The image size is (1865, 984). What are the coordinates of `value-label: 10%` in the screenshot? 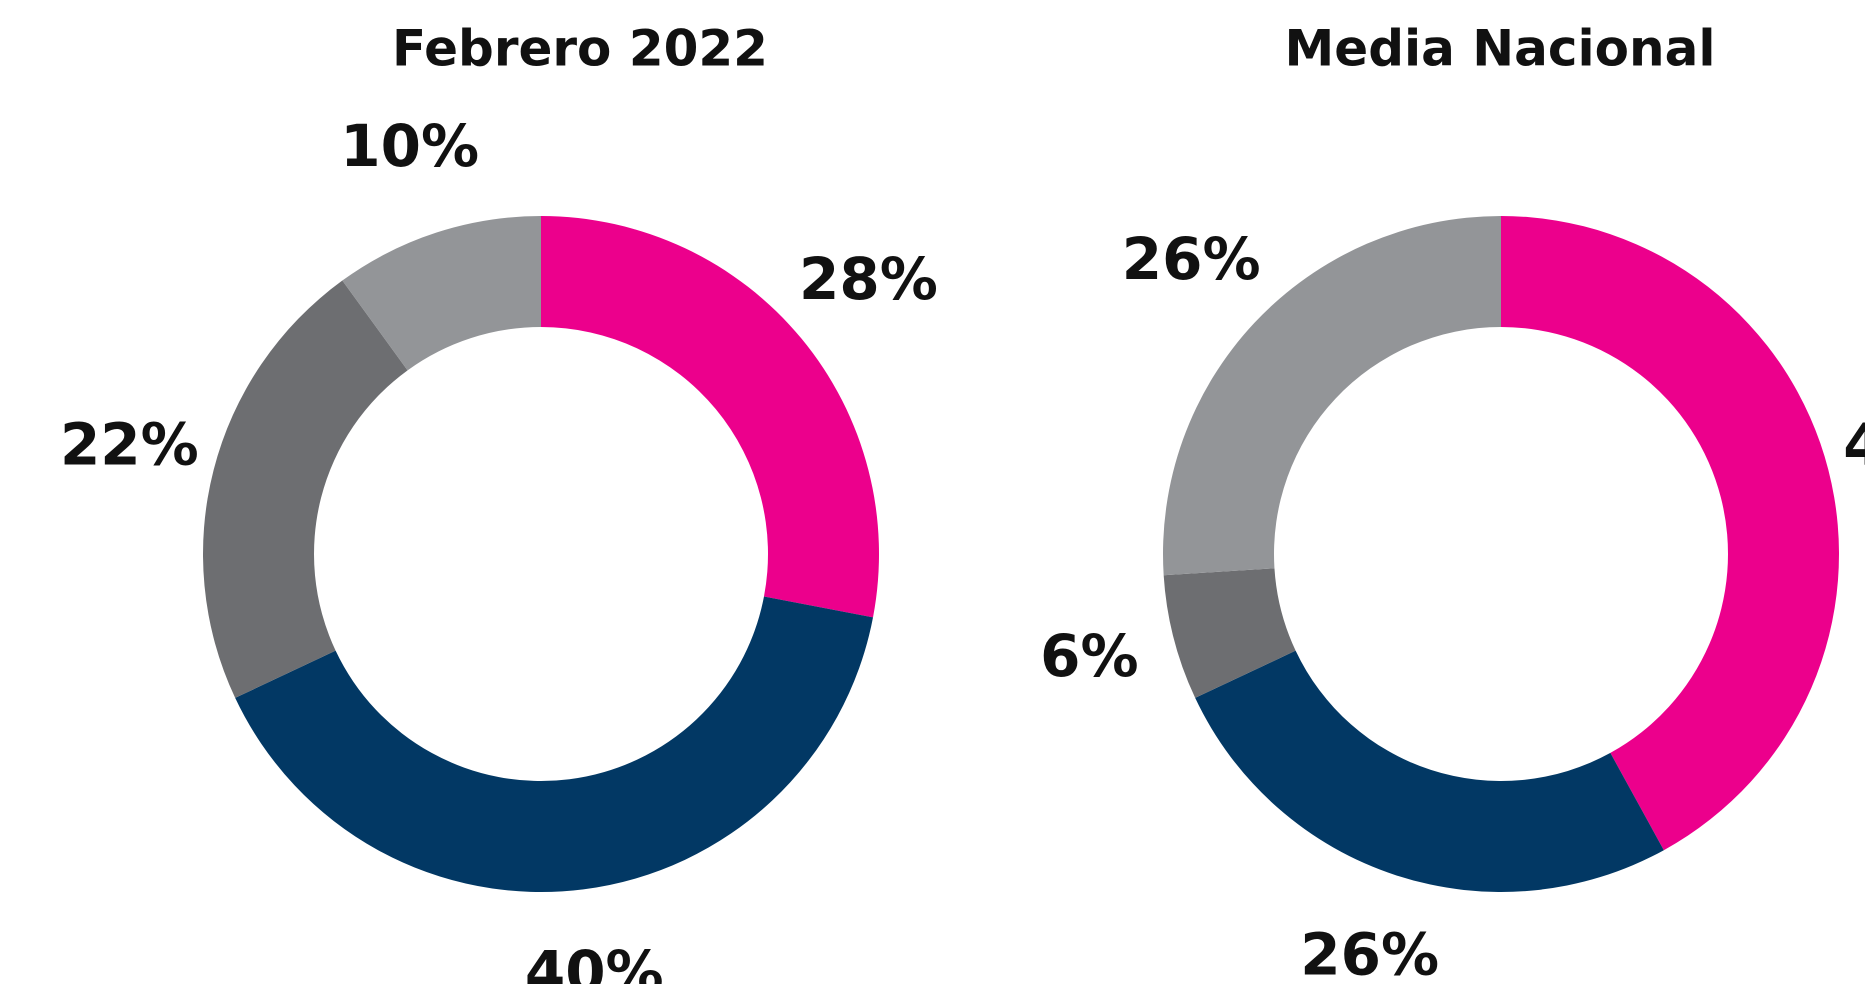 It's located at (409, 146).